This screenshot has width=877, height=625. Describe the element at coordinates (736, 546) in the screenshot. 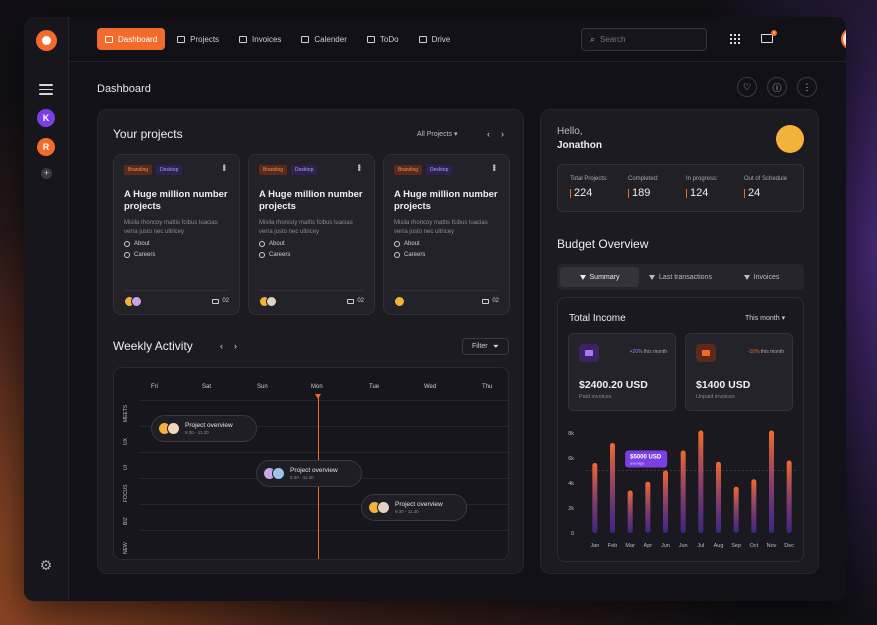

I see `x-tick-label: Sep` at that location.